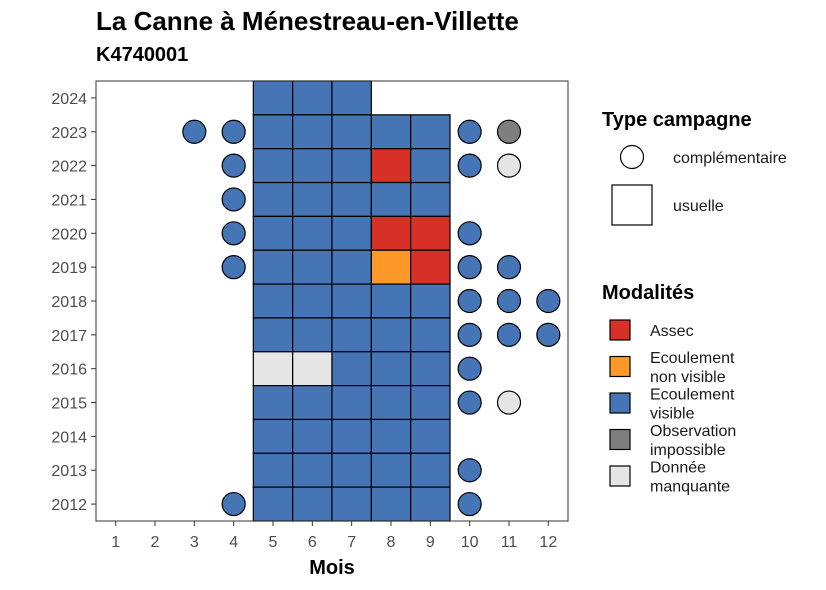  I want to click on x-tick-label-6: 6, so click(312, 542).